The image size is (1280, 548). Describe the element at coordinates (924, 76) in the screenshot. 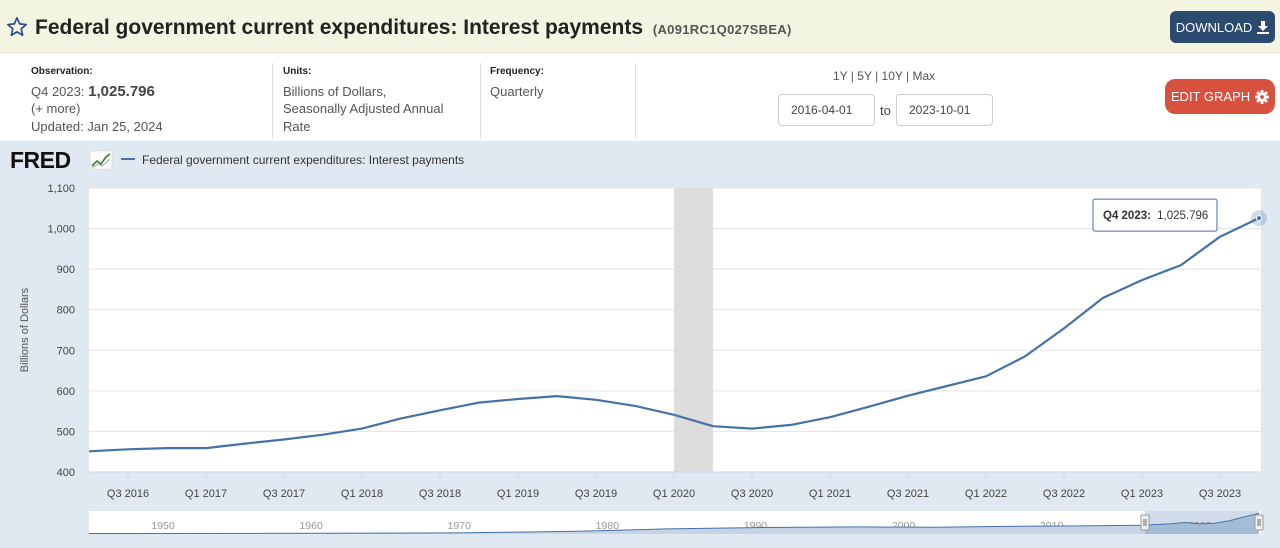

I see `range-max: Max` at that location.